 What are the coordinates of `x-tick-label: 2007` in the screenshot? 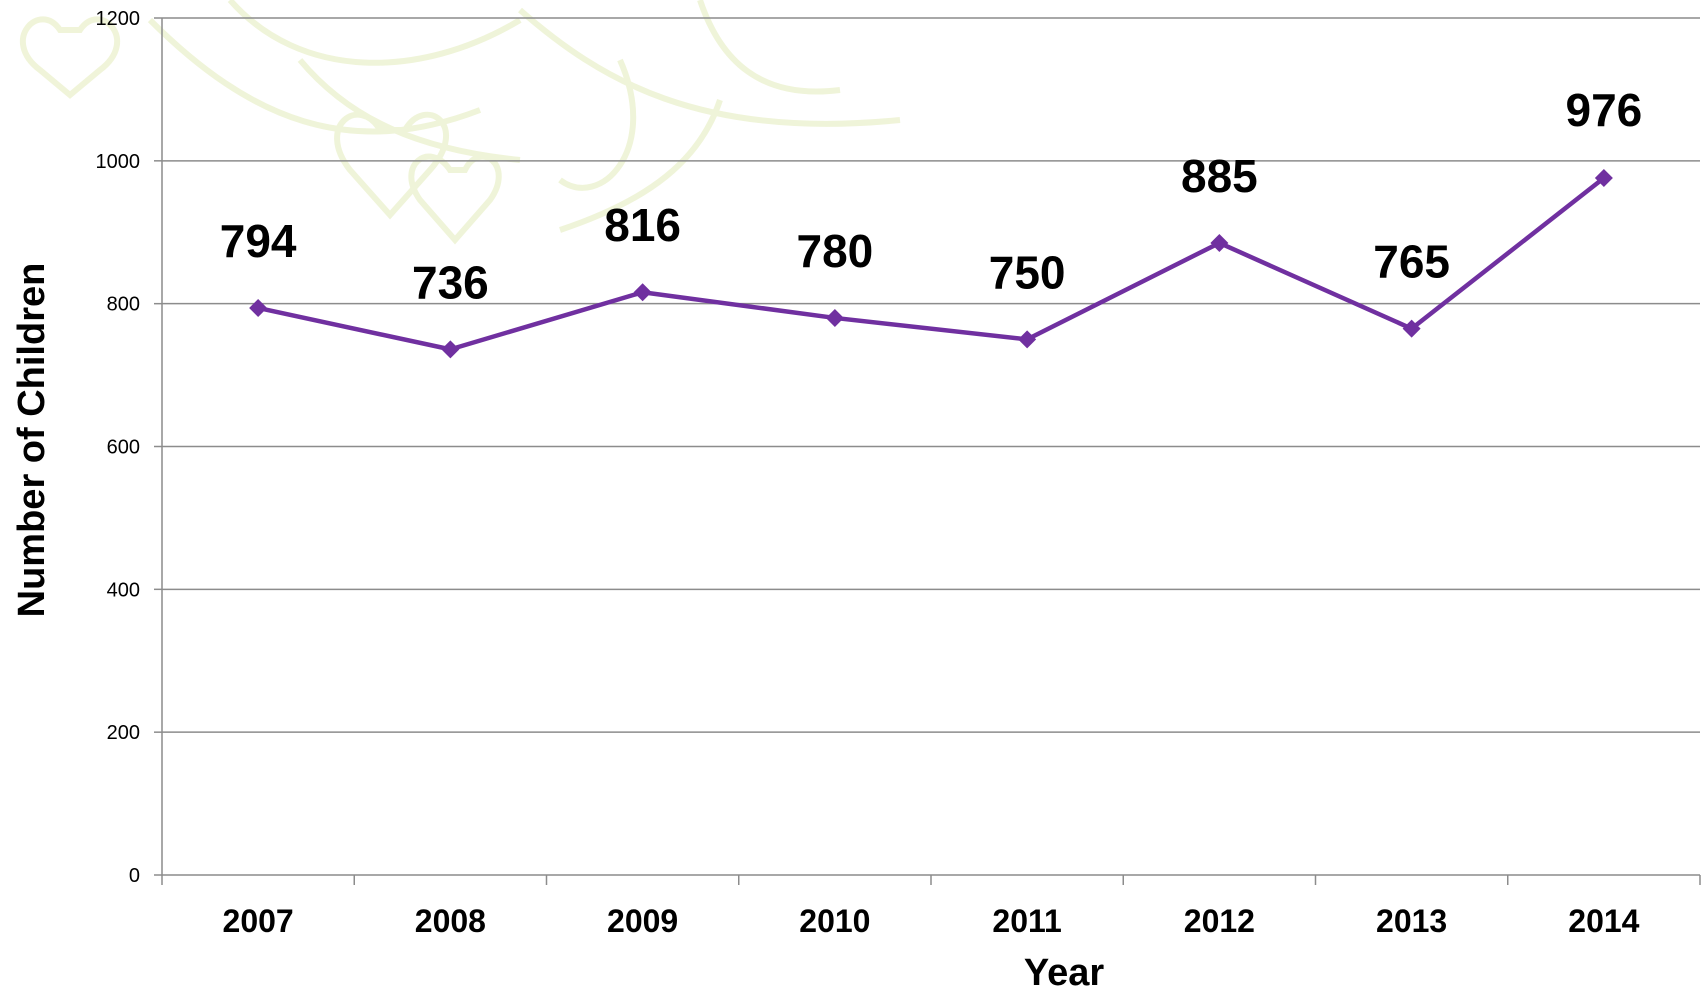 It's located at (258, 921).